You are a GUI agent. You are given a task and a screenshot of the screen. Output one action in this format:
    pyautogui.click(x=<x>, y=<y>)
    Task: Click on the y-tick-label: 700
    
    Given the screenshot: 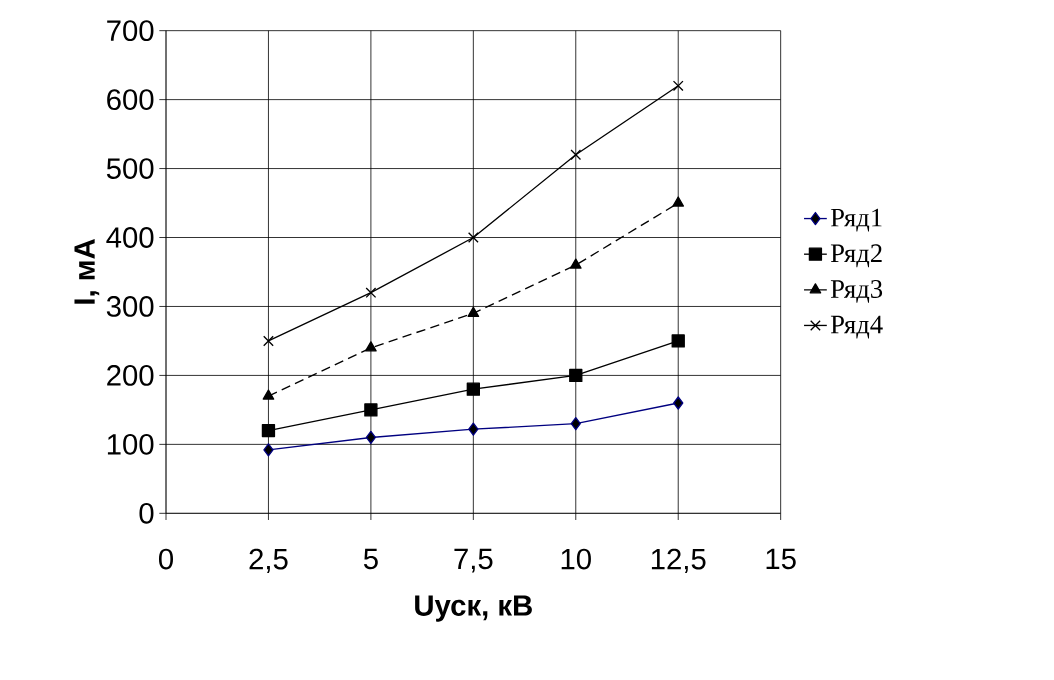 What is the action you would take?
    pyautogui.click(x=130, y=31)
    